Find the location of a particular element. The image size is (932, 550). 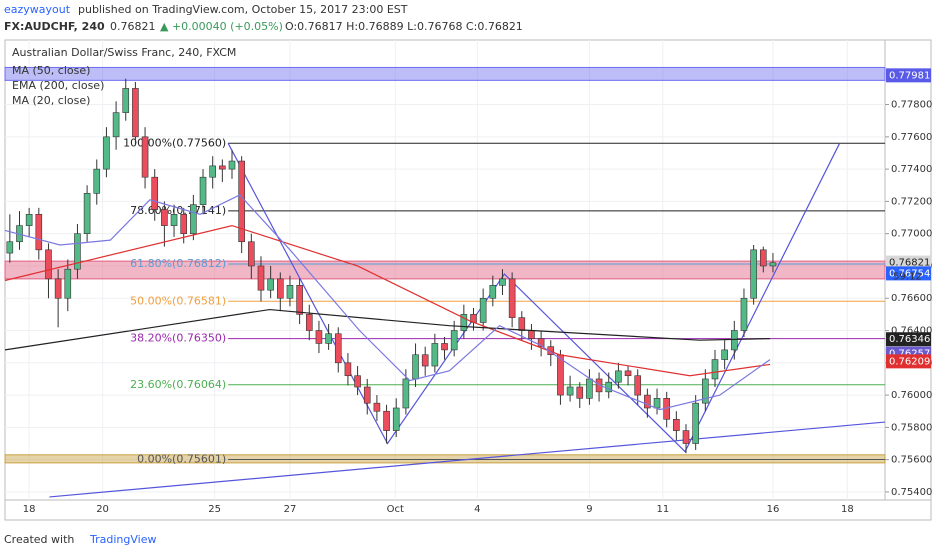

fib-label: 38.20%(0.76350) is located at coordinates (178, 338).